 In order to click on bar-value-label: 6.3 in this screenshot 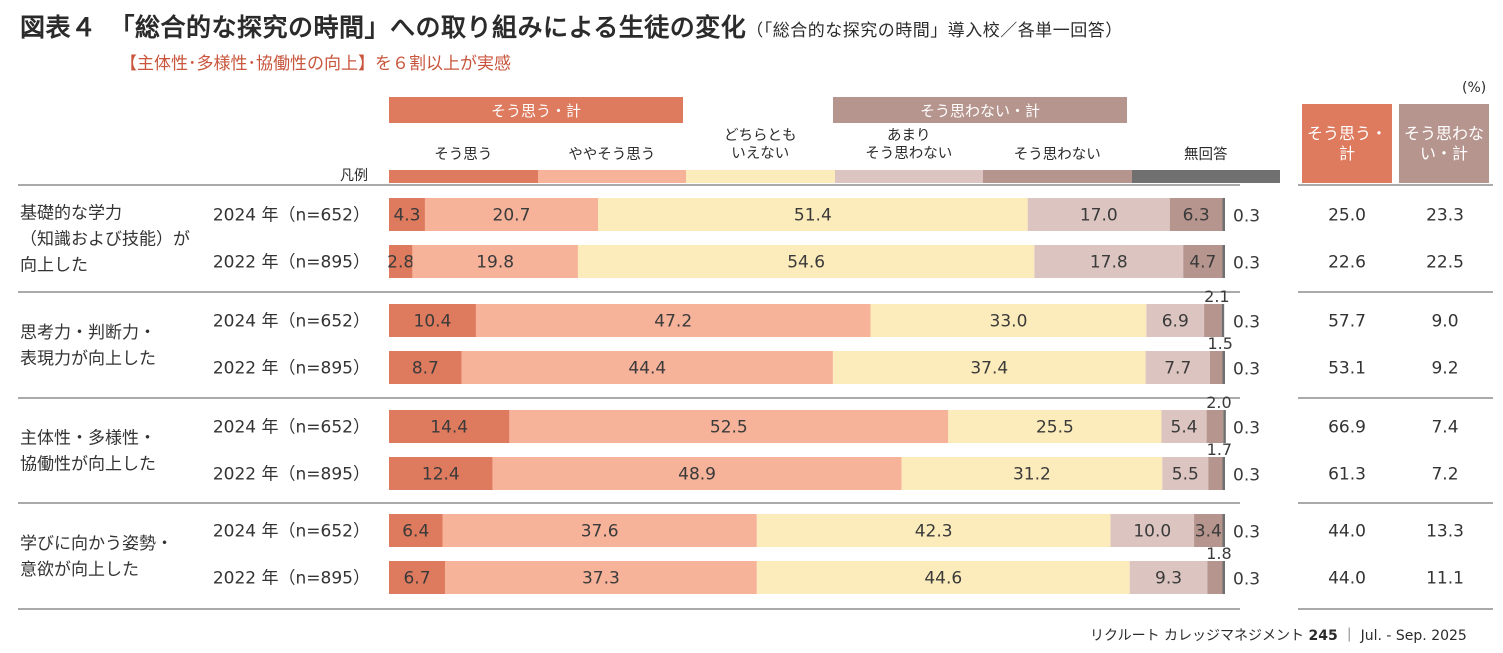, I will do `click(1196, 216)`.